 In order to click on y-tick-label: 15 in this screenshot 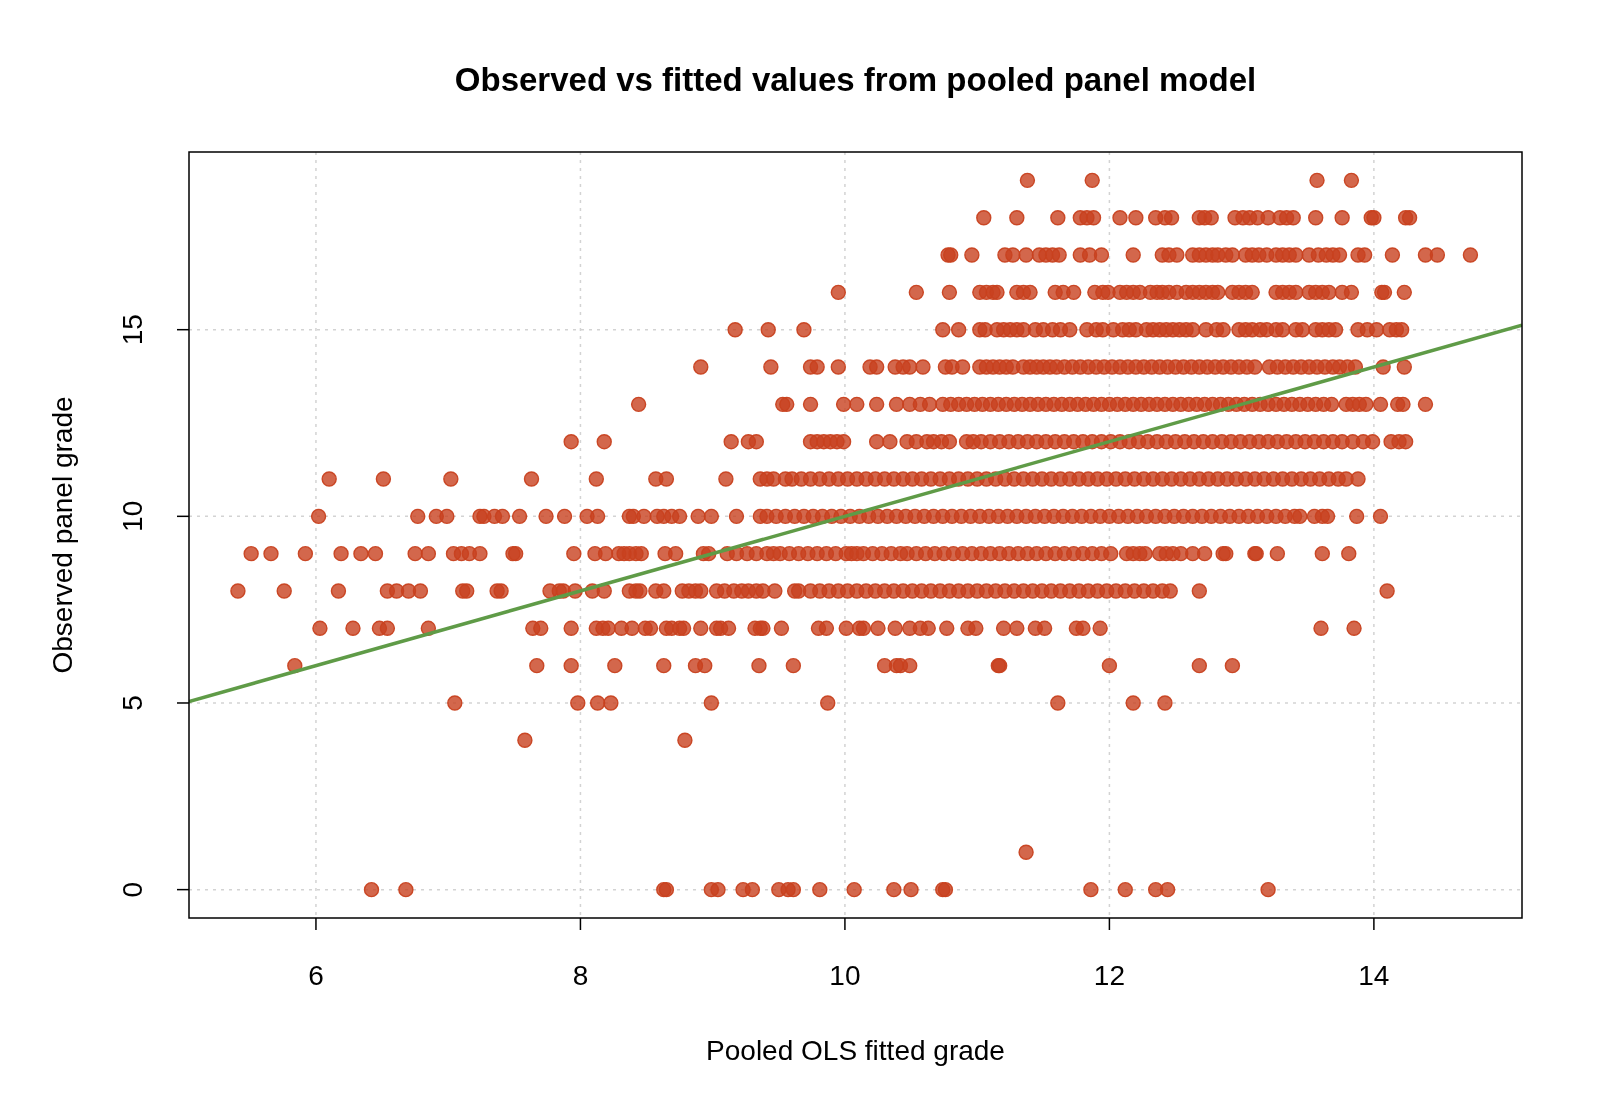, I will do `click(133, 330)`.